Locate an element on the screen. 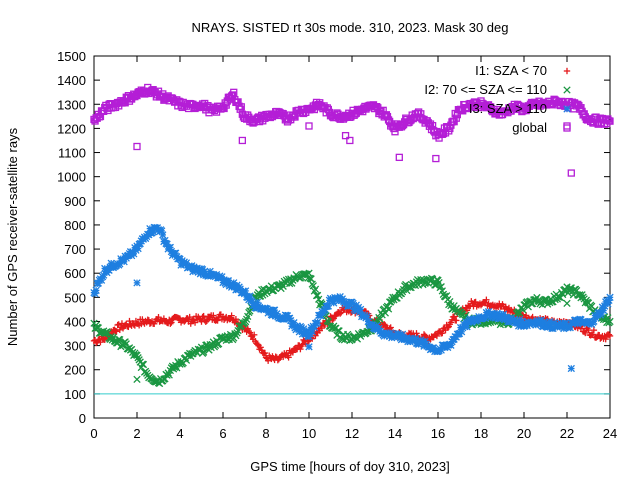  y-tick-label: 1200 is located at coordinates (71, 128).